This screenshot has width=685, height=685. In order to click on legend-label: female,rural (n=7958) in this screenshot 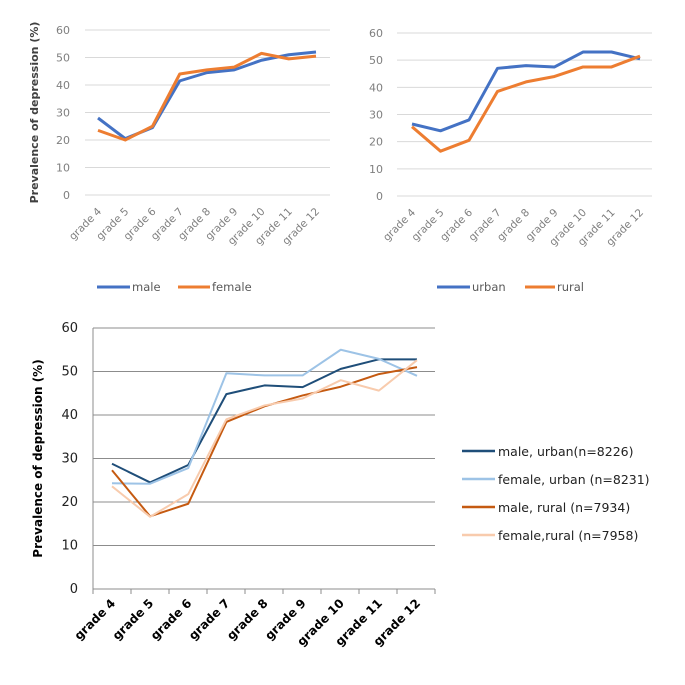, I will do `click(568, 535)`.